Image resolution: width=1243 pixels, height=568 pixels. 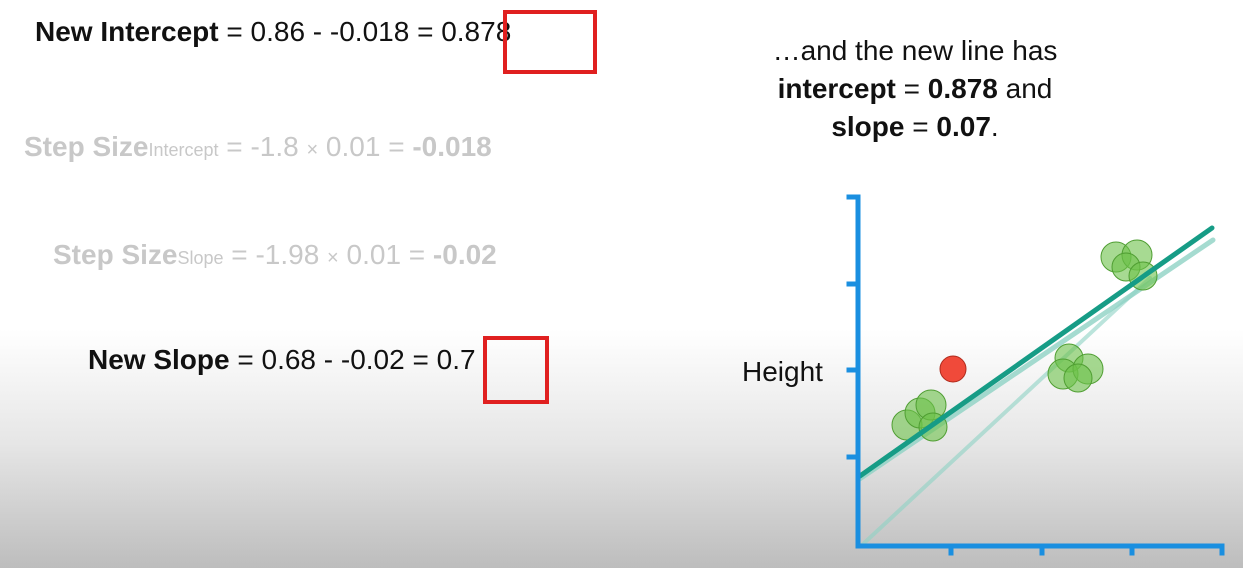 I want to click on step-size-intercept-expr-a: = -1.8, so click(x=262, y=146).